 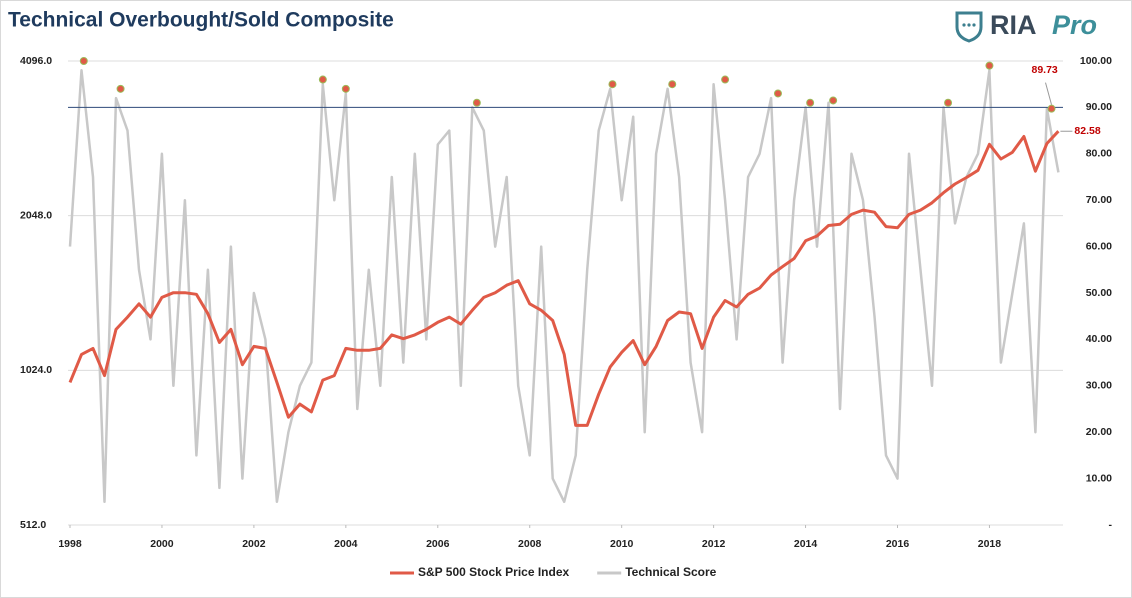 What do you see at coordinates (162, 544) in the screenshot?
I see `x-tick-label: 2000` at bounding box center [162, 544].